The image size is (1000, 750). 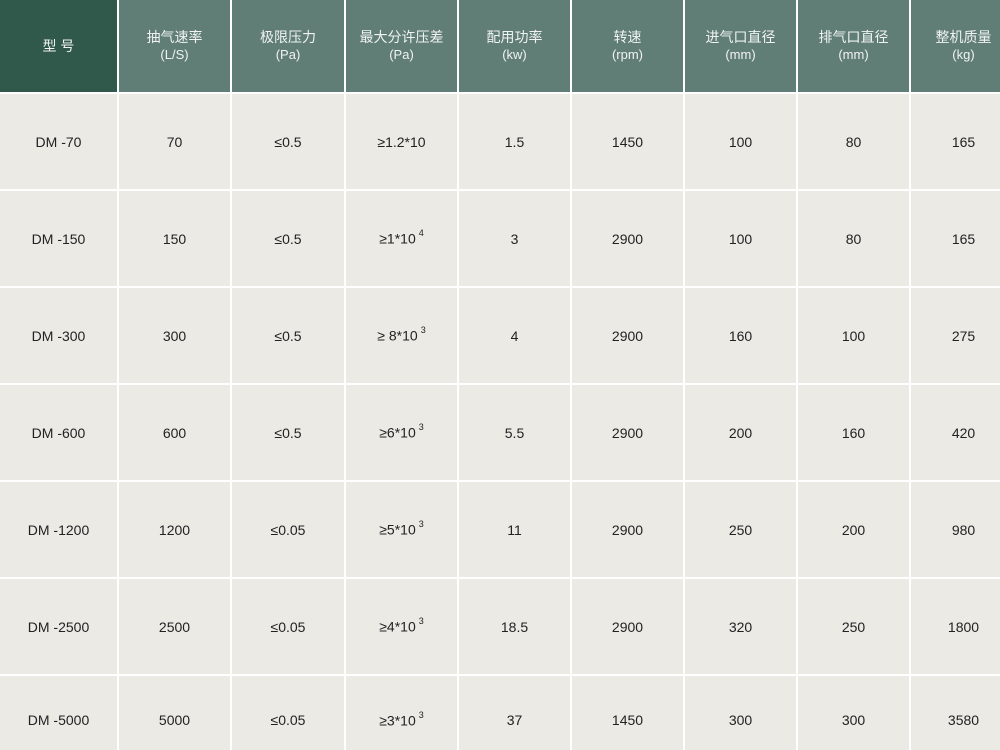 I want to click on cell-base: ≥3*10, so click(x=397, y=720).